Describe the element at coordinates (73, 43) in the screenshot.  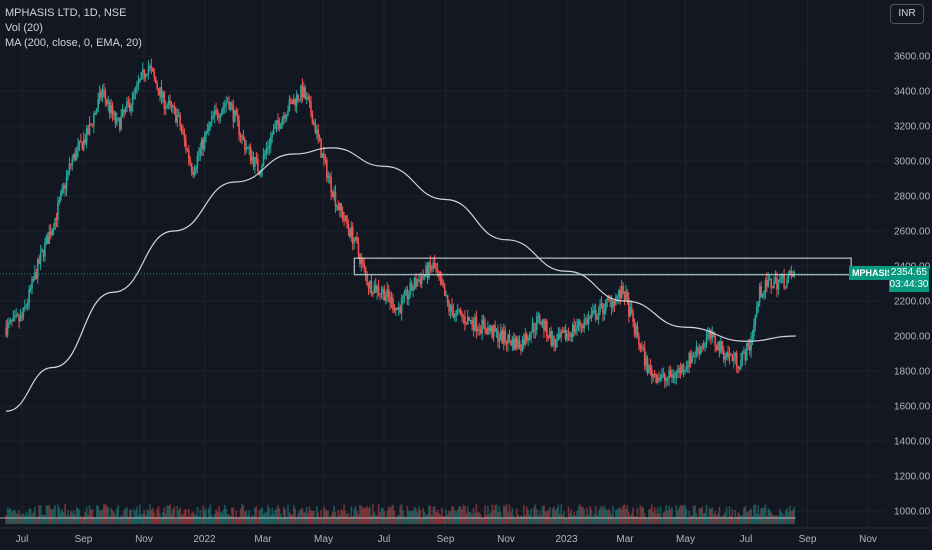
I see `ma-indicator-label: MA (200, close, 0, EMA, 20)` at that location.